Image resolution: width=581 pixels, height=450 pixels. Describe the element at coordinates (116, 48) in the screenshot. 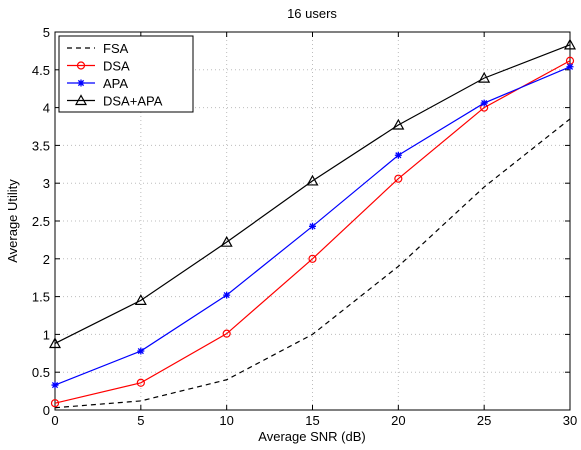

I see `legend-label-fsa: FSA` at that location.